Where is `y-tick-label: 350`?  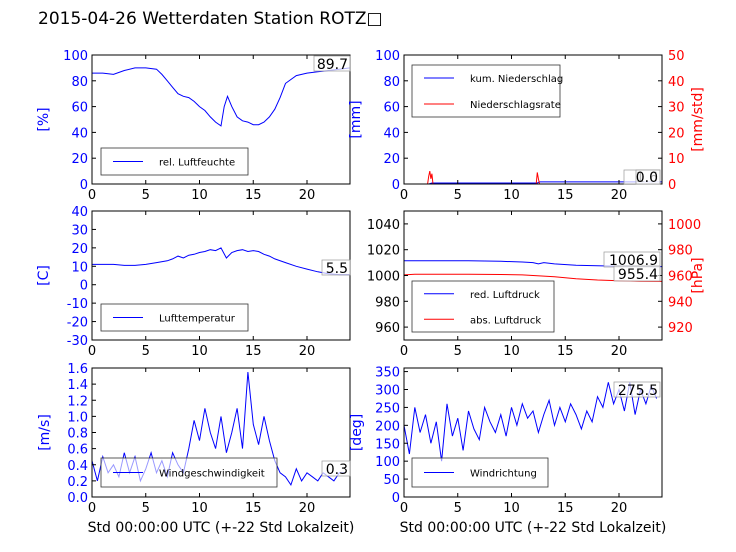 y-tick-label: 350 is located at coordinates (387, 373).